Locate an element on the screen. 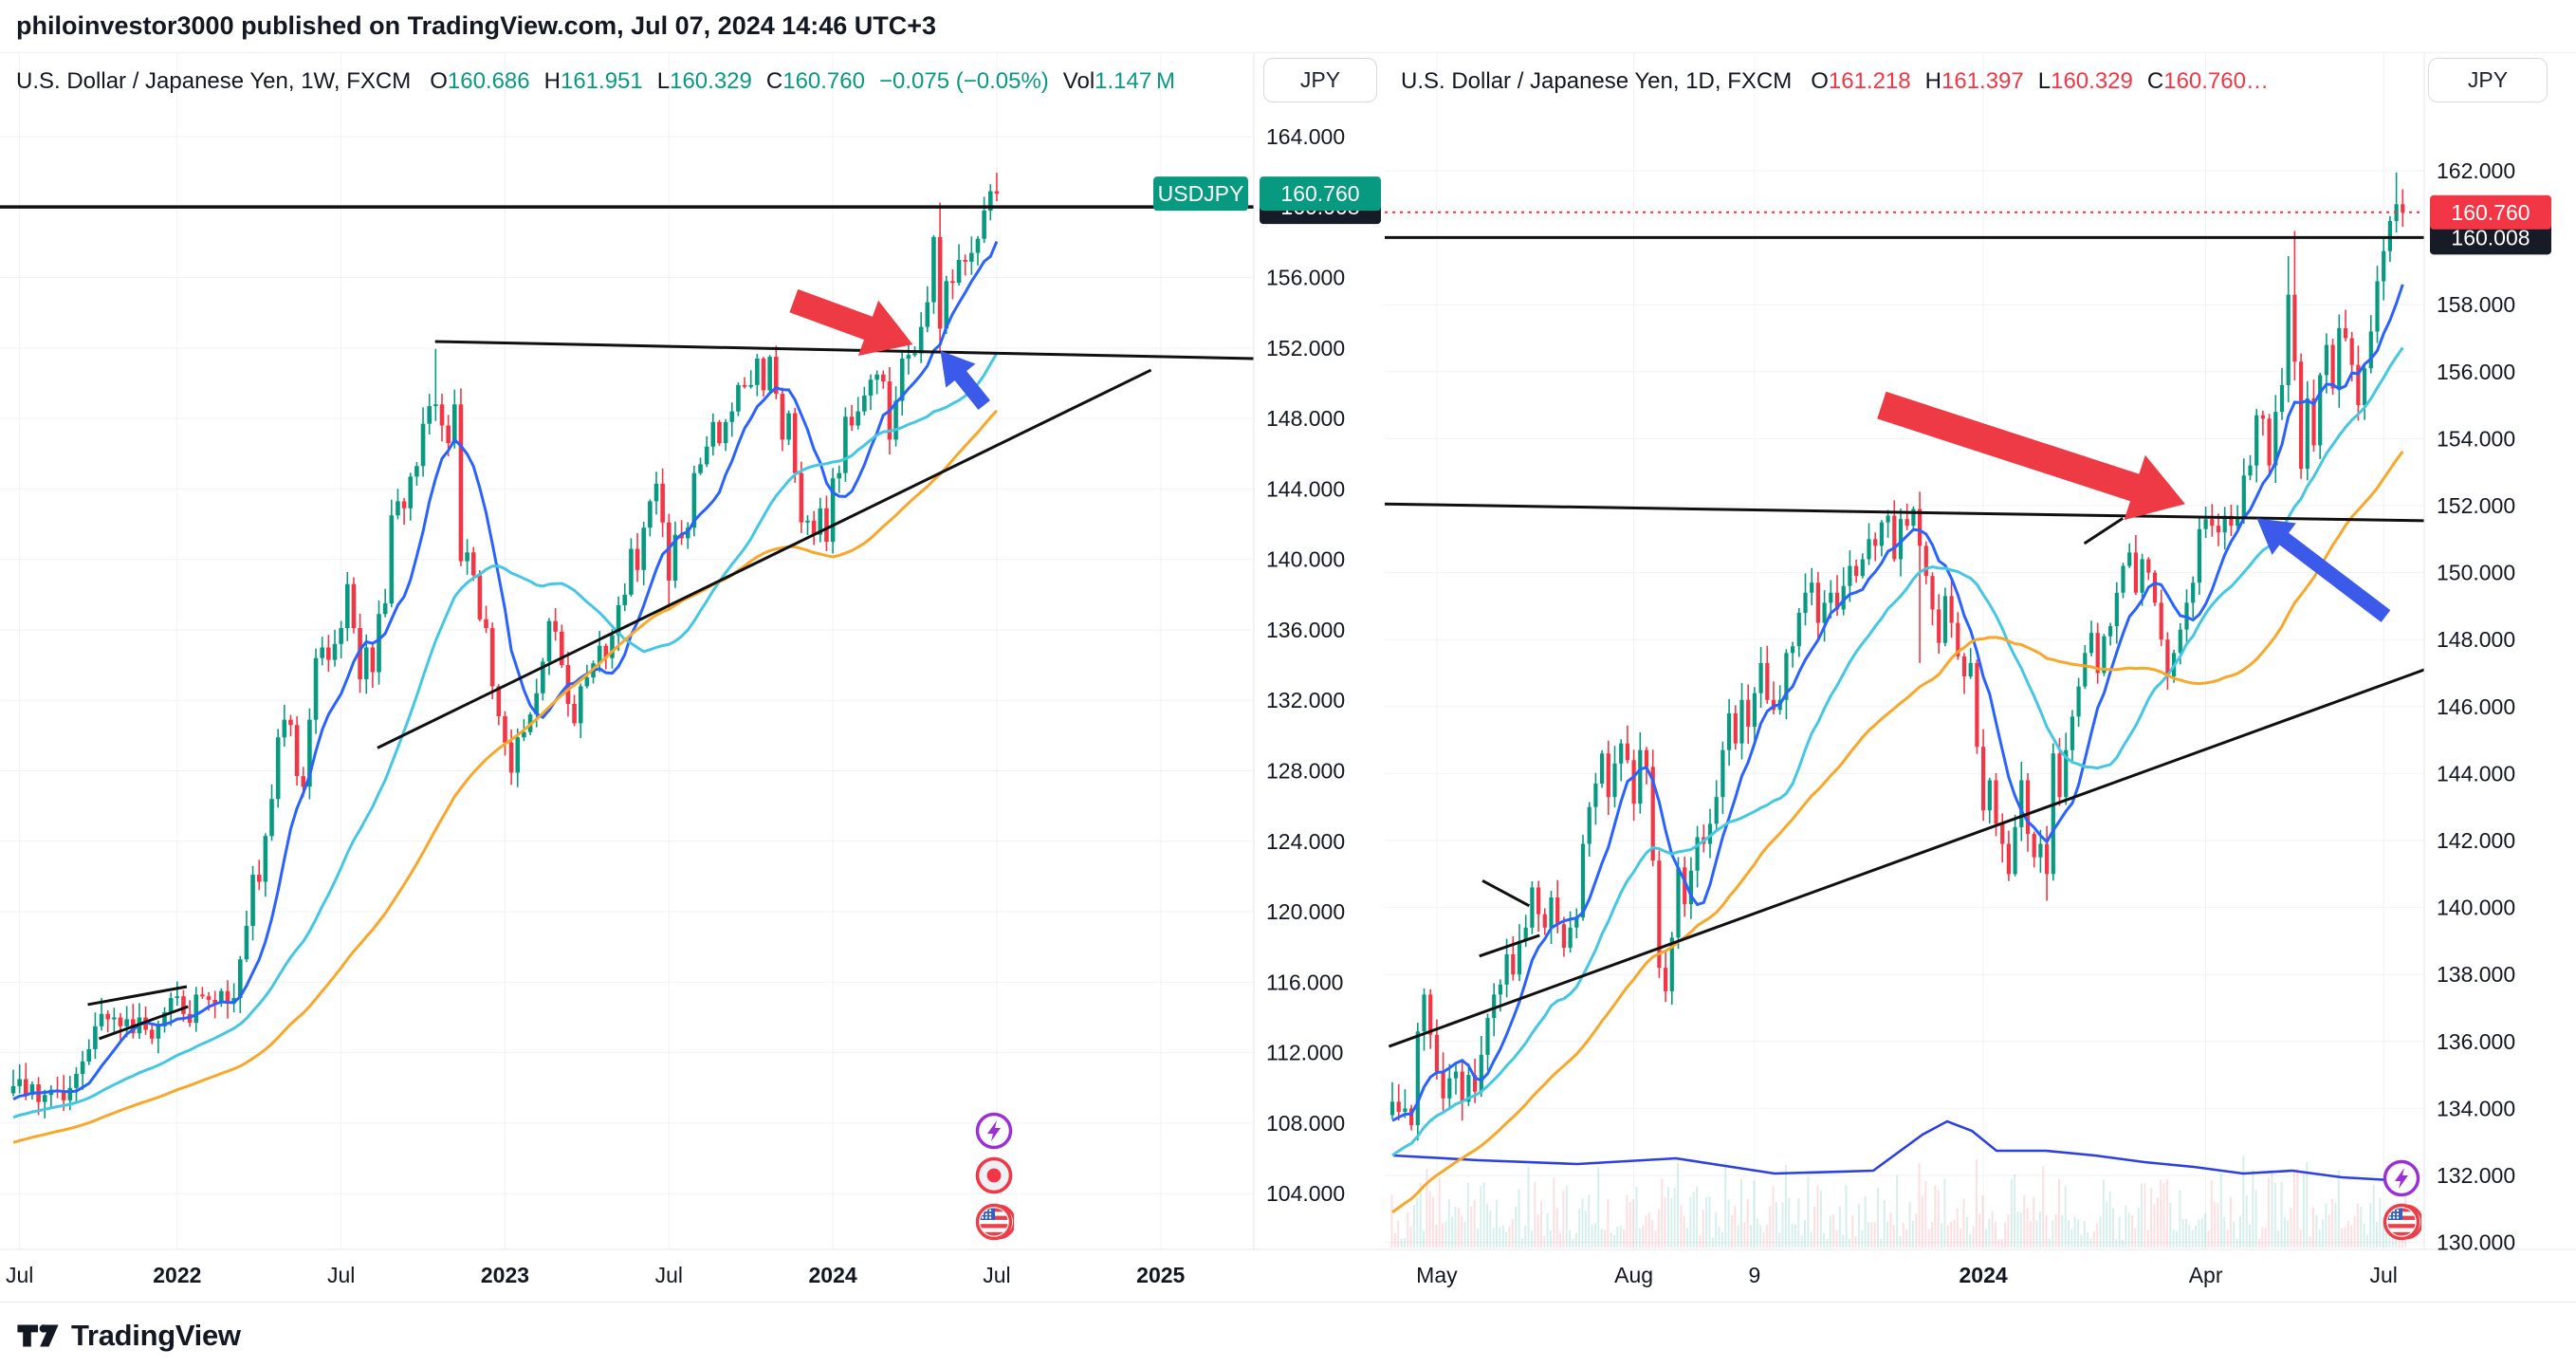 This screenshot has width=2576, height=1368. symbol-tag is located at coordinates (1200, 194).